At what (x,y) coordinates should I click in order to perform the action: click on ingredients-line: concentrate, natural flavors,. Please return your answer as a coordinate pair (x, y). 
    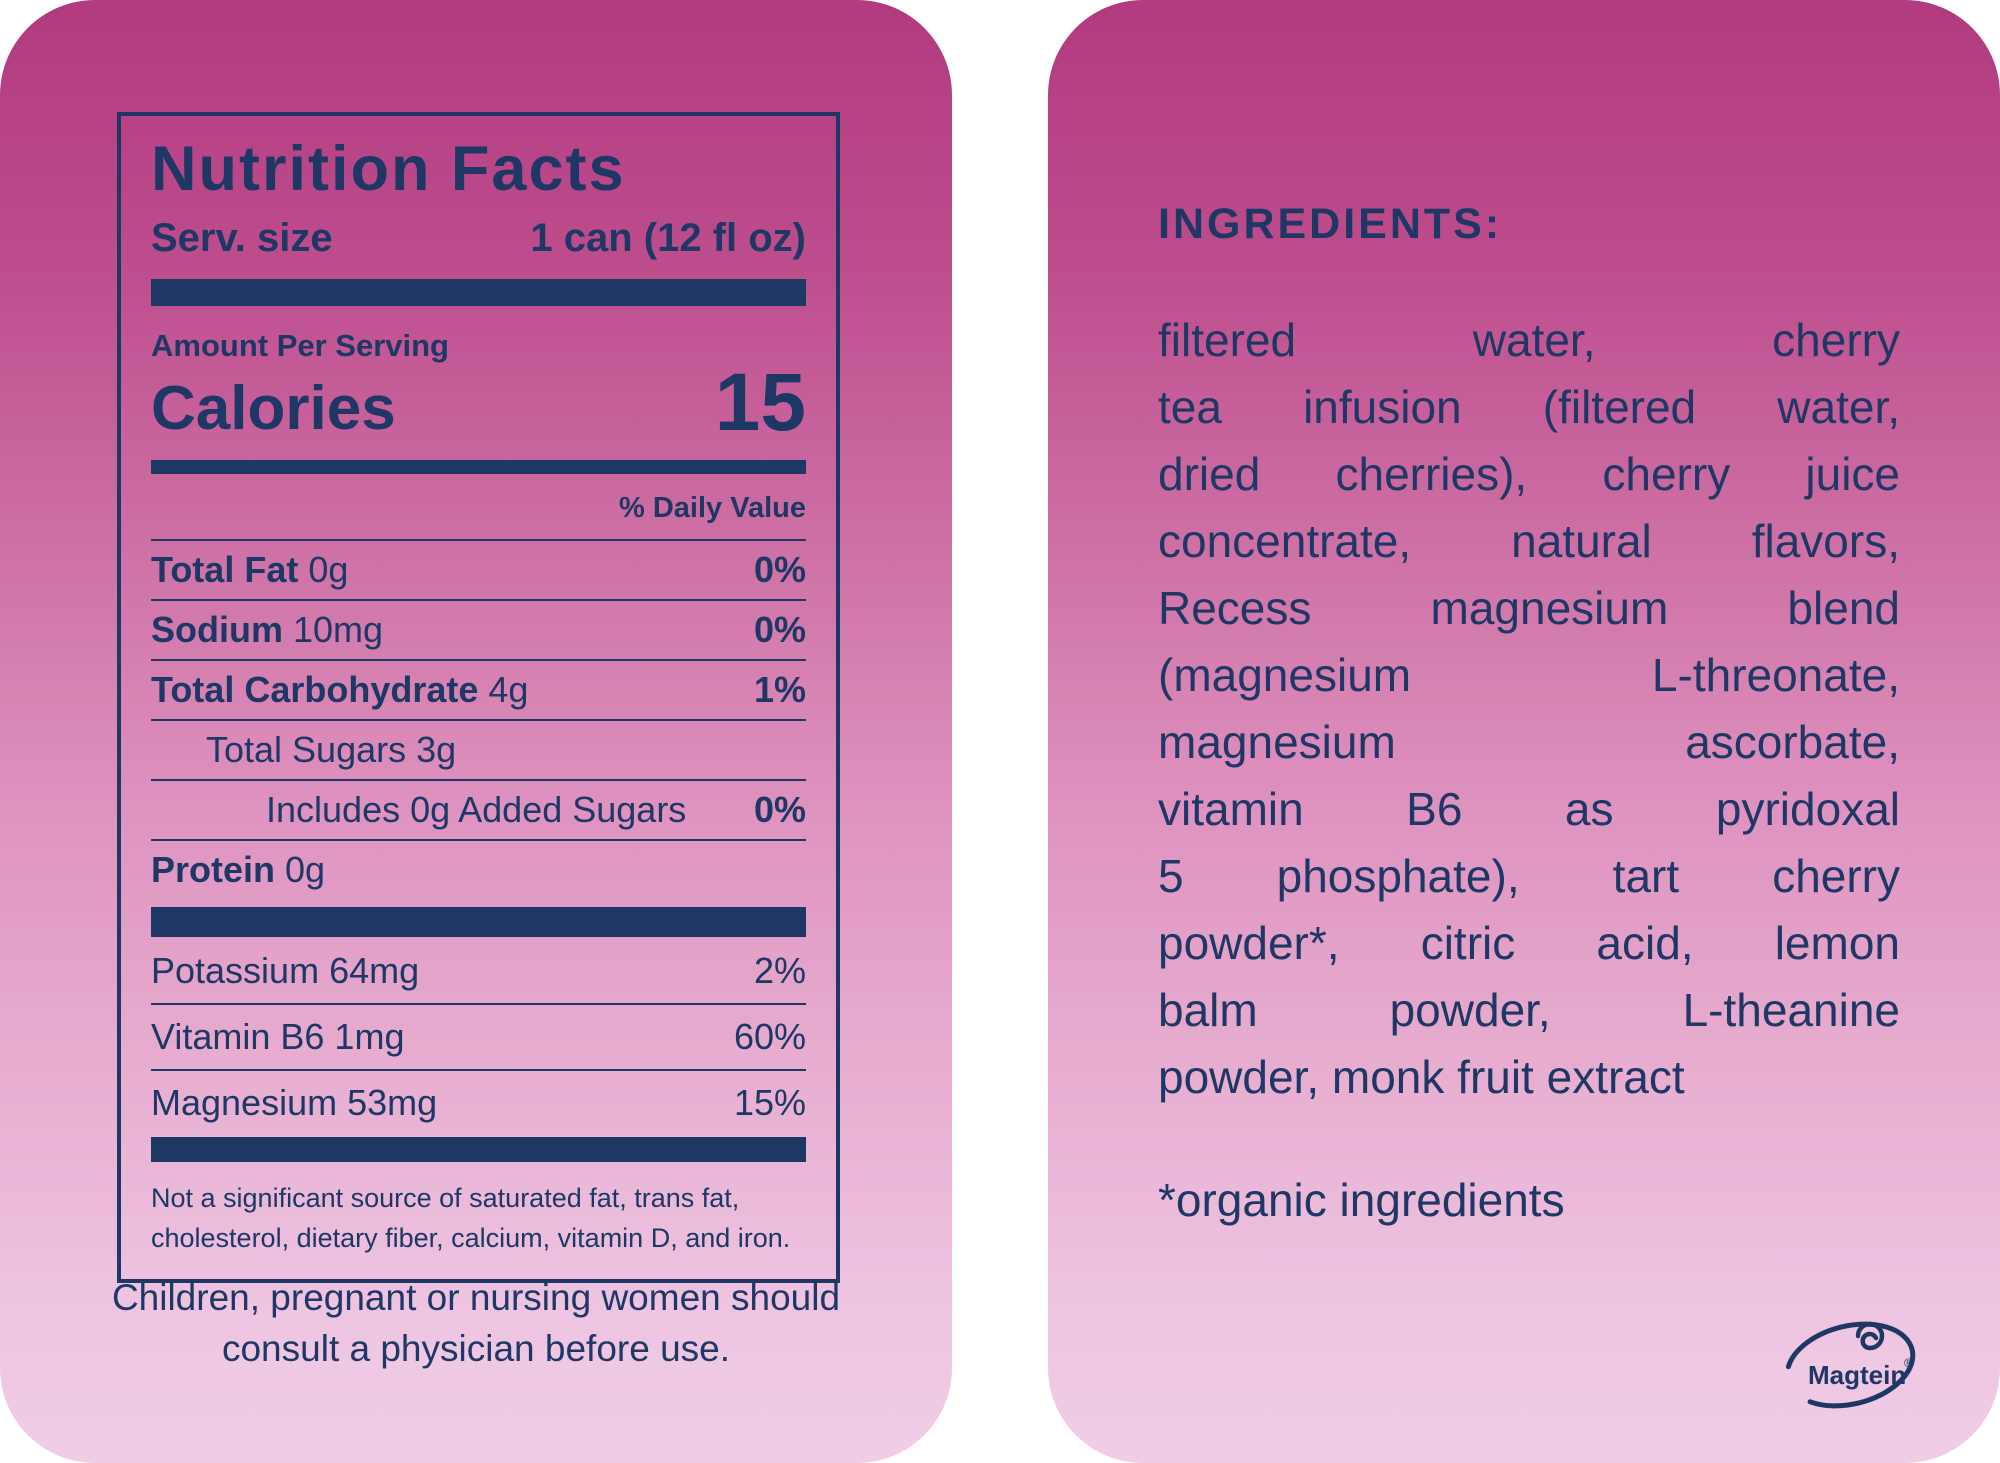
    Looking at the image, I should click on (1529, 541).